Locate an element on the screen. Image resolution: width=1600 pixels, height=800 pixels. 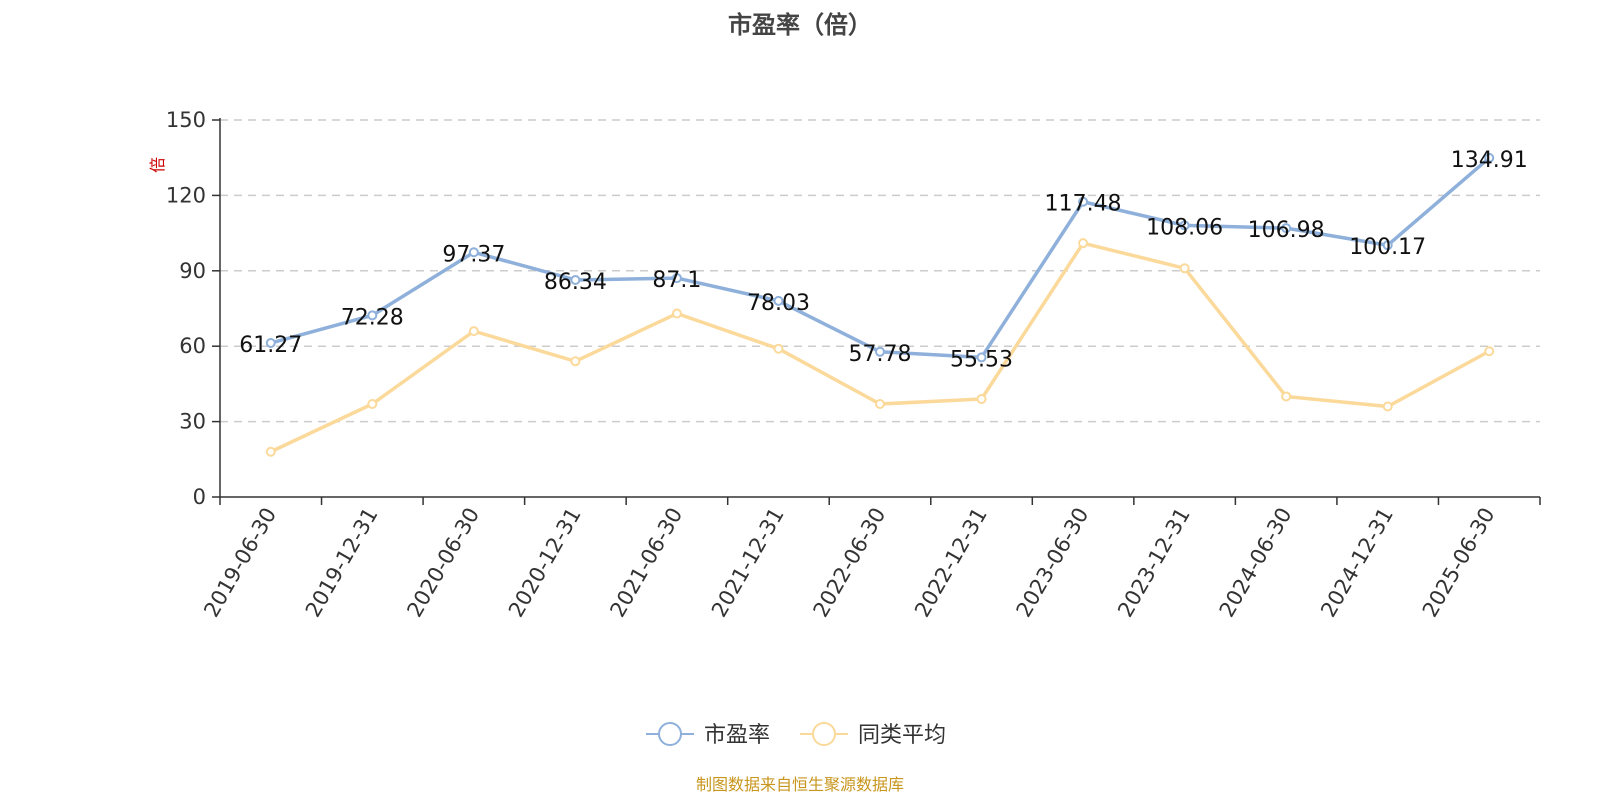
y-tick-label: 150 is located at coordinates (186, 120).